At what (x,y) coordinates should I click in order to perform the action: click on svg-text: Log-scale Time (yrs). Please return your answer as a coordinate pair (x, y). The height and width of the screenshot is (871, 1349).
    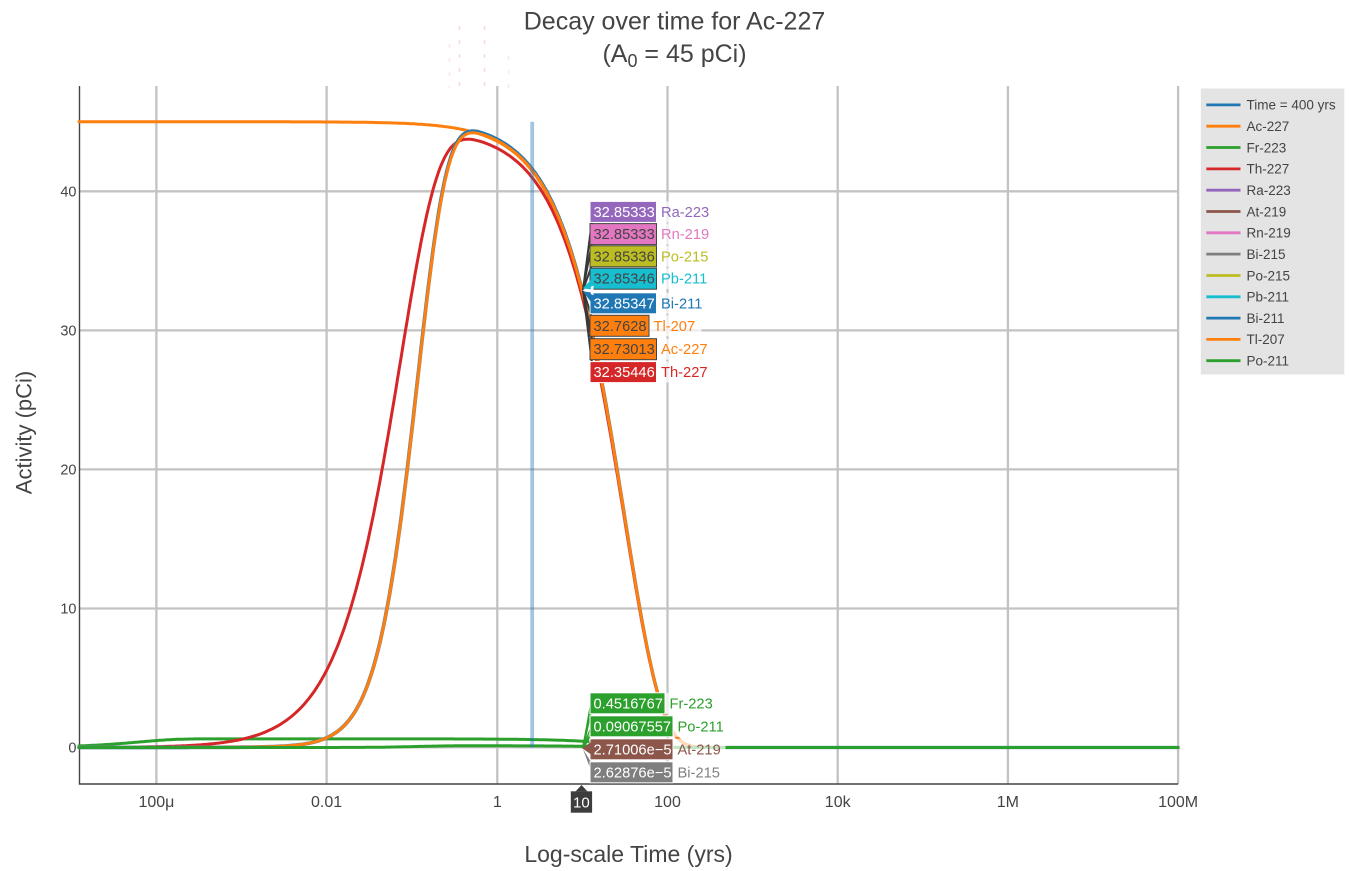
    Looking at the image, I should click on (628, 854).